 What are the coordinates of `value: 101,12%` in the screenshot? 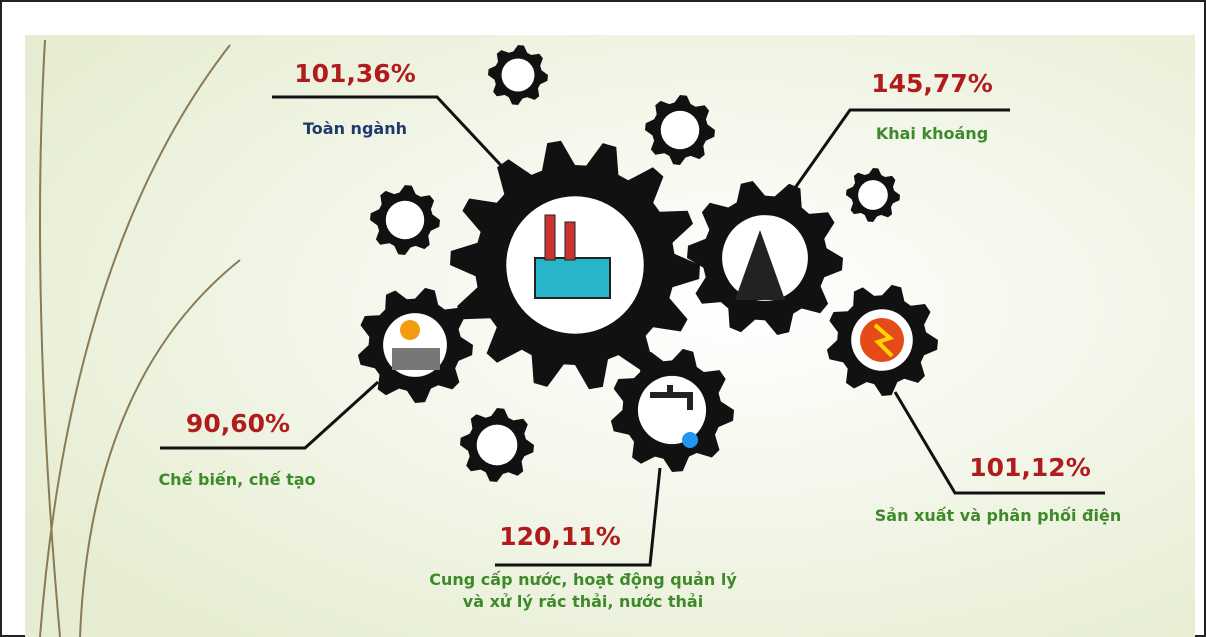 It's located at (1030, 467).